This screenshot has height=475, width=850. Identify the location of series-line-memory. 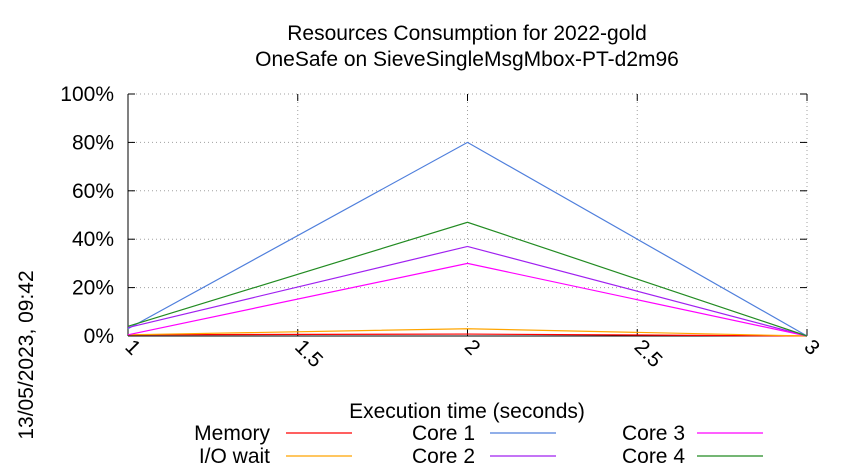
(467, 335).